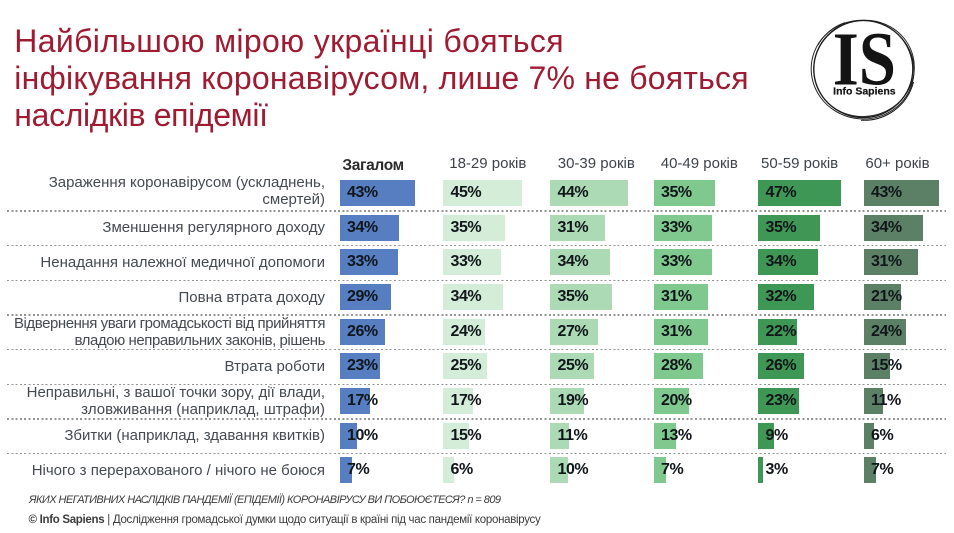 The height and width of the screenshot is (533, 954). I want to click on svg-text: IS, so click(864, 60).